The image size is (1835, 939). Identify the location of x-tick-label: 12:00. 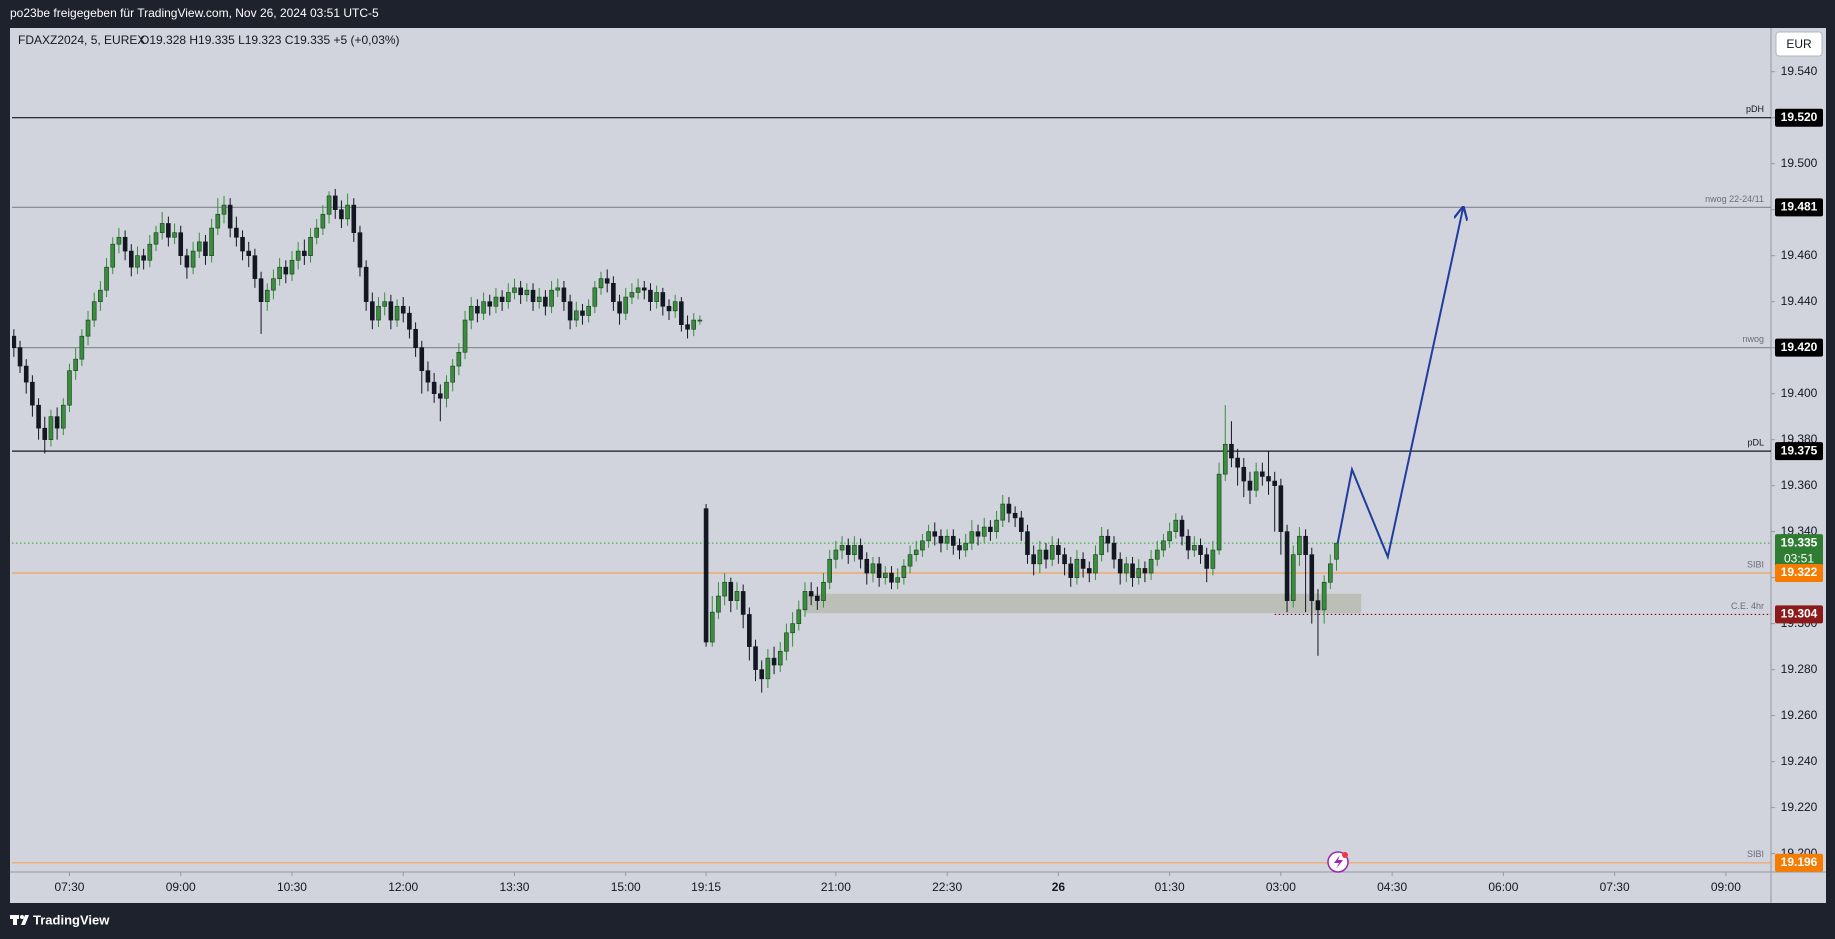
(403, 887).